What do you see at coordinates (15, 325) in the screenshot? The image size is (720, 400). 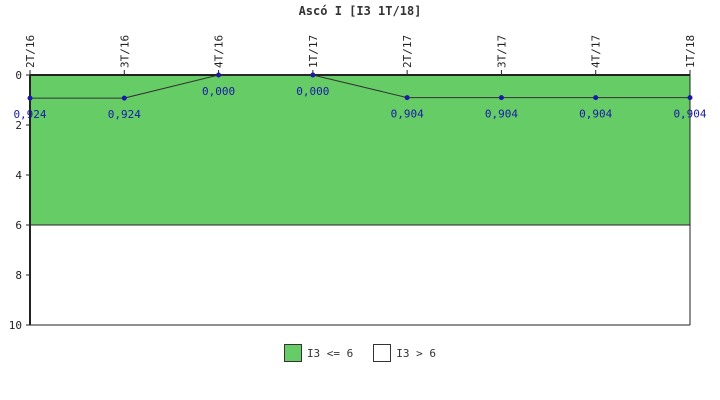 I see `y-tick-label: 10` at bounding box center [15, 325].